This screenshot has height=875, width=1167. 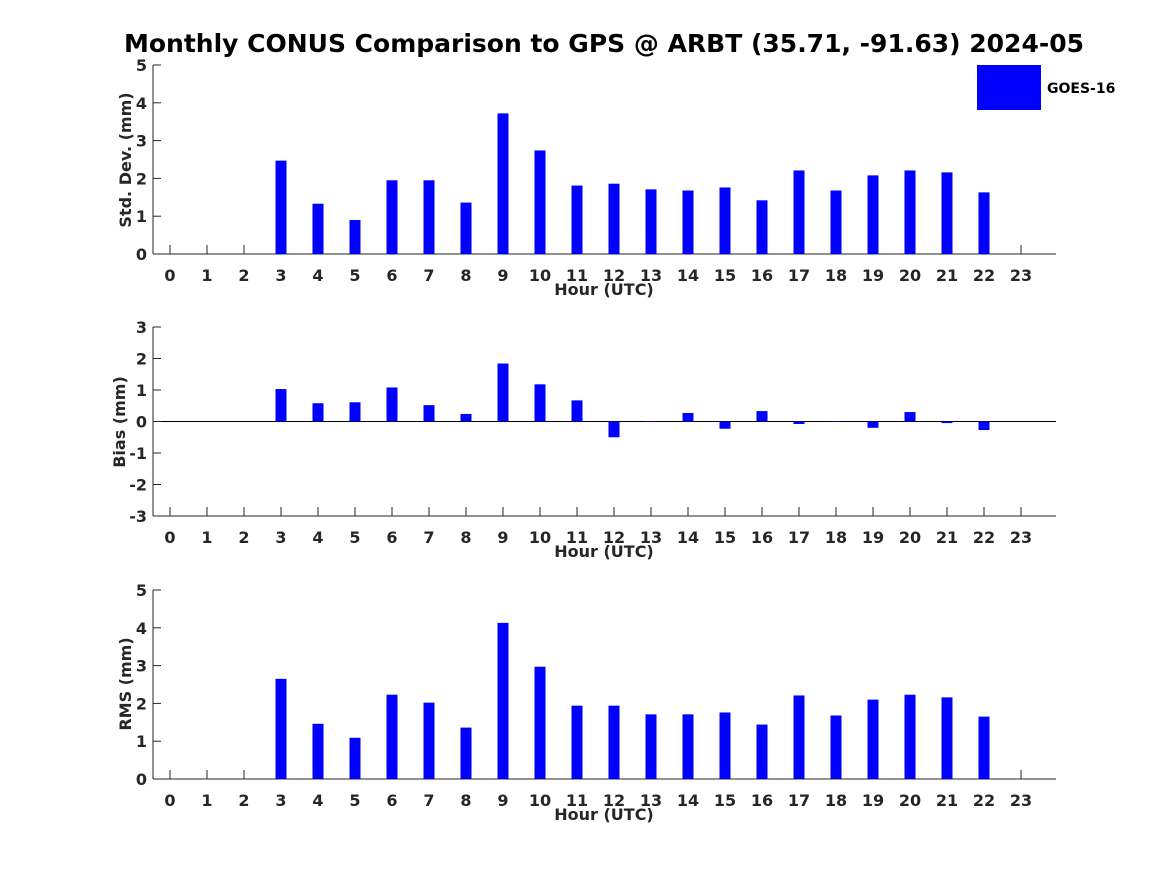 What do you see at coordinates (169, 275) in the screenshot?
I see `x-tick-label: 0` at bounding box center [169, 275].